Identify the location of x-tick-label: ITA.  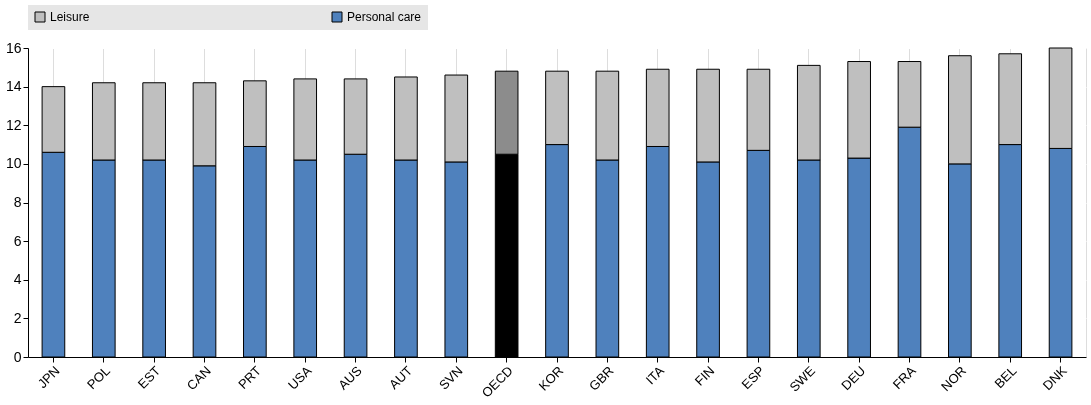
(655, 375).